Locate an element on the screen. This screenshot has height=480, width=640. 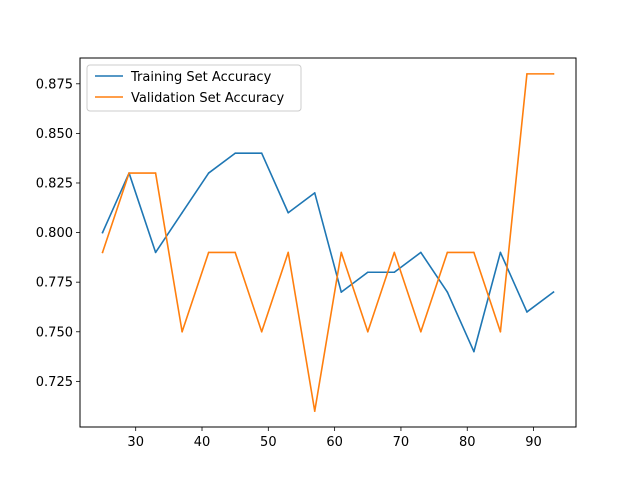
legend-label-training: Training Set Accuracy is located at coordinates (201, 77).